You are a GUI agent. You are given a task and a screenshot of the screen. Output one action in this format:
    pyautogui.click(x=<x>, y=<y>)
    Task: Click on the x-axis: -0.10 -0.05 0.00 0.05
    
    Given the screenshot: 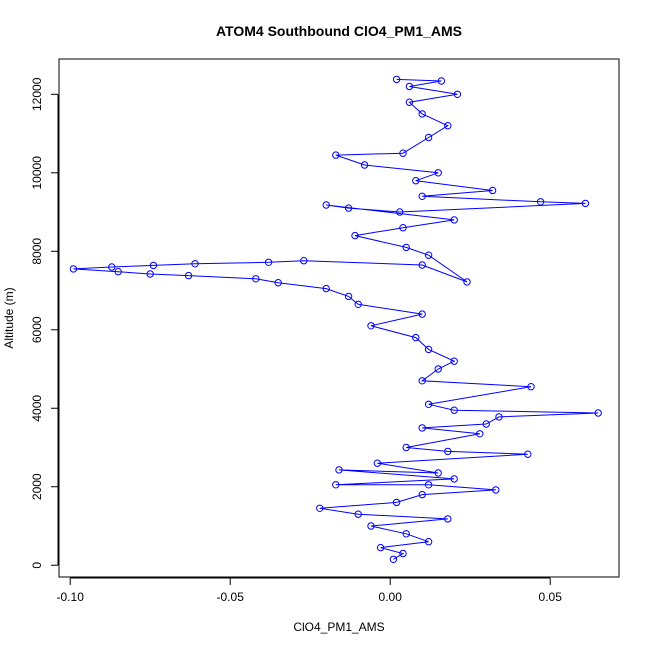 What is the action you would take?
    pyautogui.click(x=310, y=590)
    